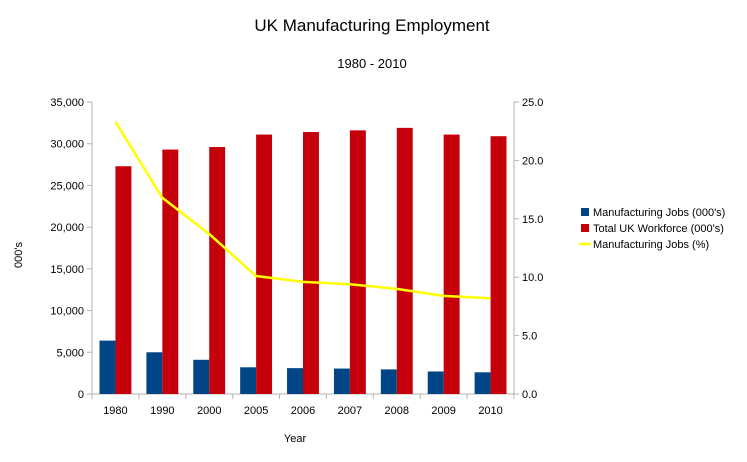  What do you see at coordinates (67, 103) in the screenshot?
I see `y-tick-label-left: 35,000` at bounding box center [67, 103].